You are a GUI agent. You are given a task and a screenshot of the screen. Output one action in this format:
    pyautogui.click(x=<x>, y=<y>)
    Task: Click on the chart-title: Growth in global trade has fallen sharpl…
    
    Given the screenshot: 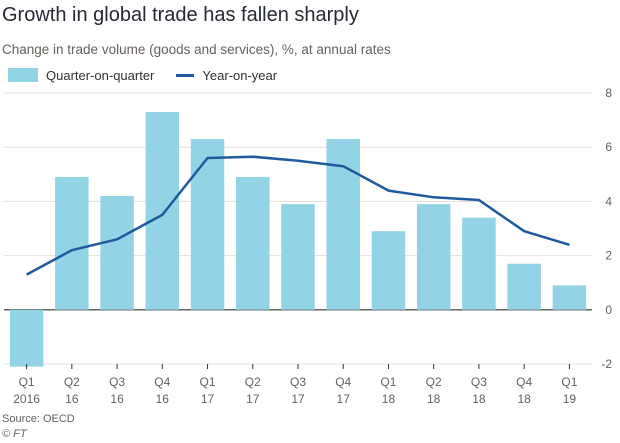 What is the action you would take?
    pyautogui.click(x=180, y=15)
    